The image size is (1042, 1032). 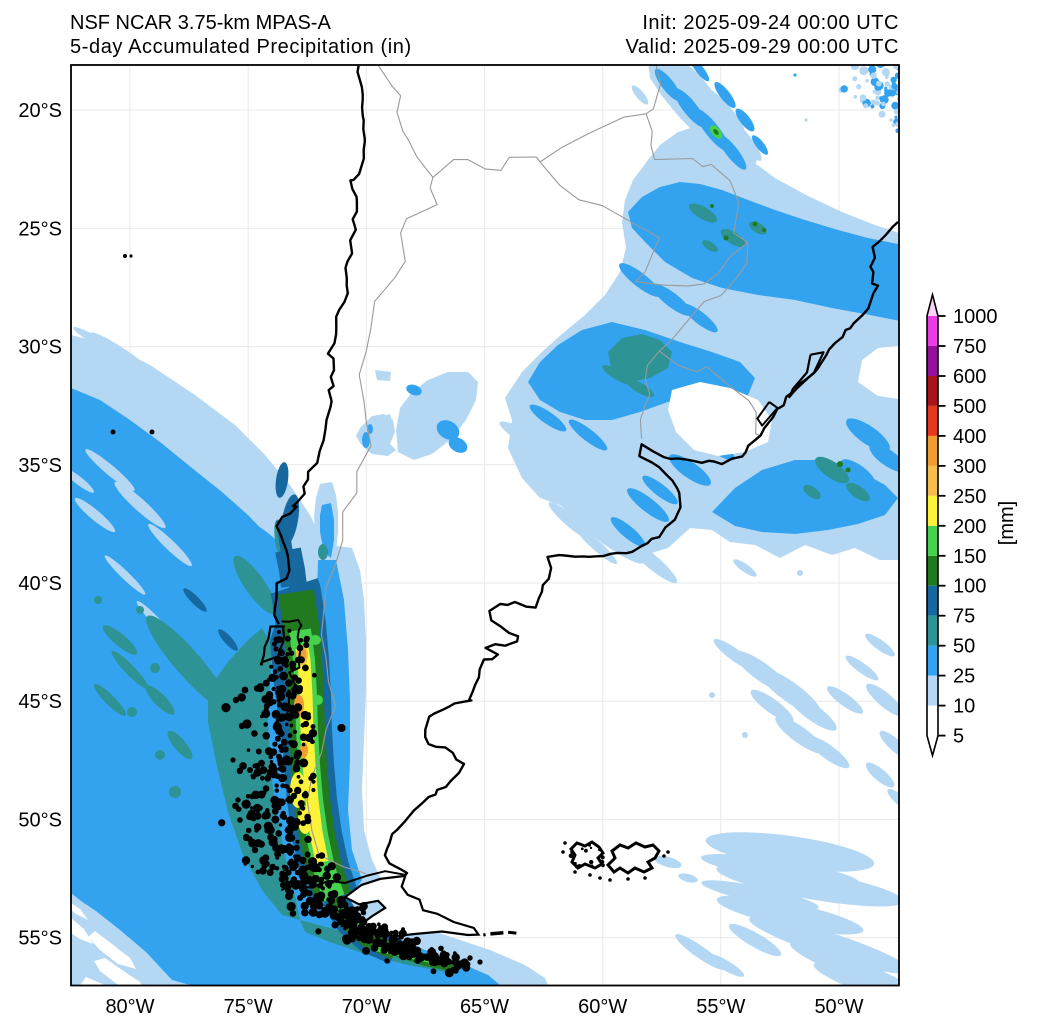 What do you see at coordinates (762, 47) in the screenshot?
I see `svg-text: Valid: 2025-09-29 00:00 UTC` at bounding box center [762, 47].